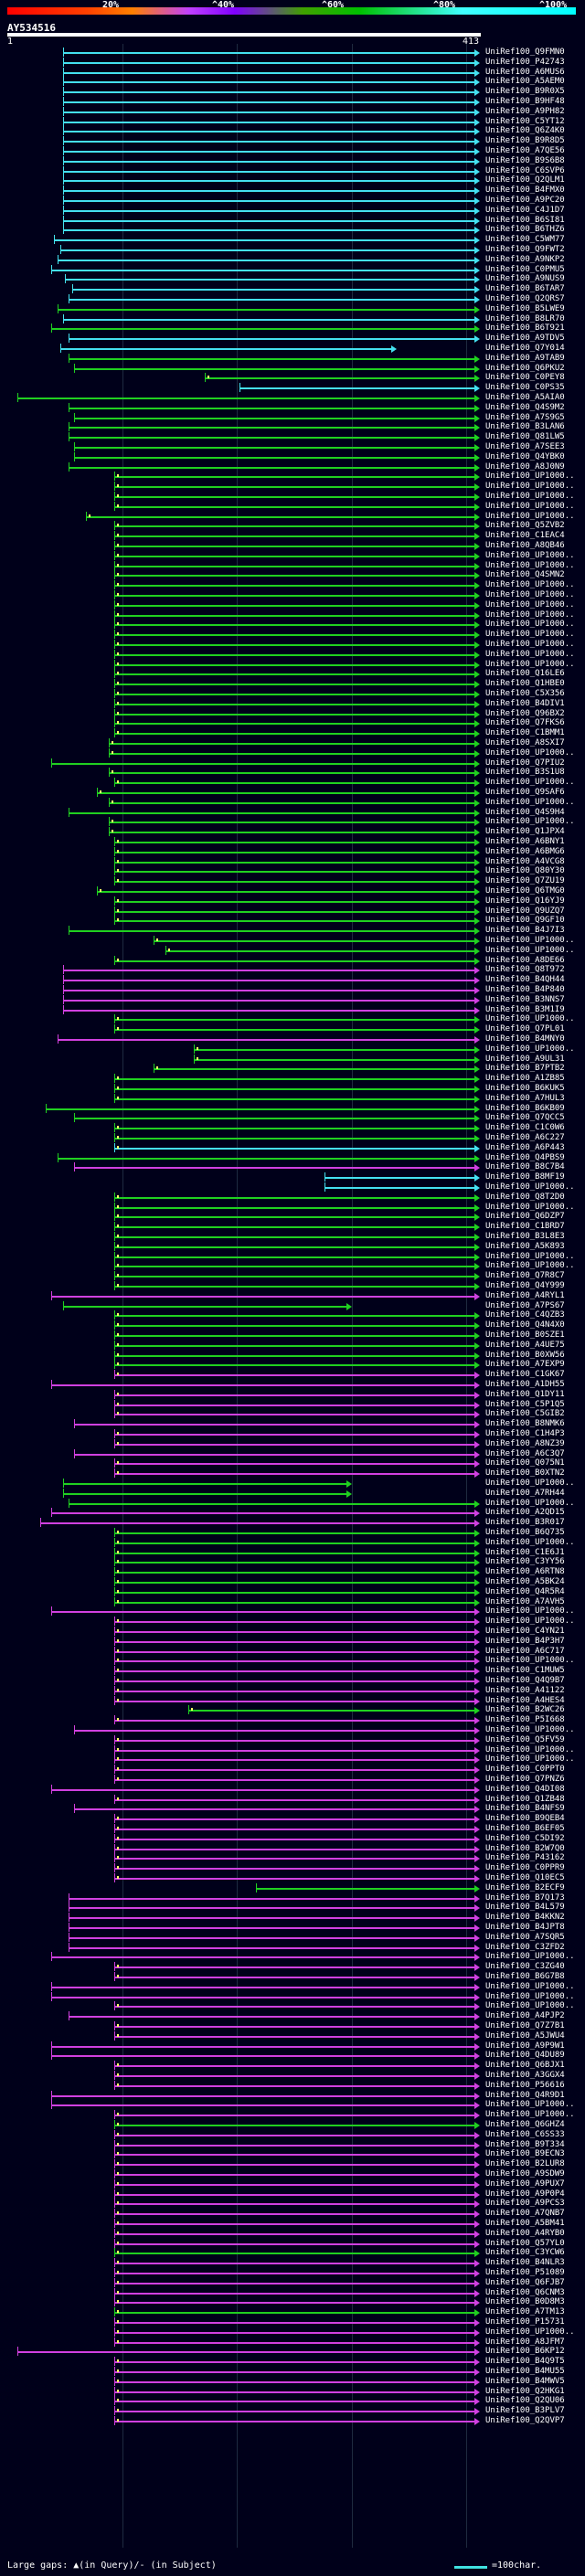 The height and width of the screenshot is (2576, 585). What do you see at coordinates (525, 1295) in the screenshot?
I see `hit-id-link: UniRef100_A4RYL1` at bounding box center [525, 1295].